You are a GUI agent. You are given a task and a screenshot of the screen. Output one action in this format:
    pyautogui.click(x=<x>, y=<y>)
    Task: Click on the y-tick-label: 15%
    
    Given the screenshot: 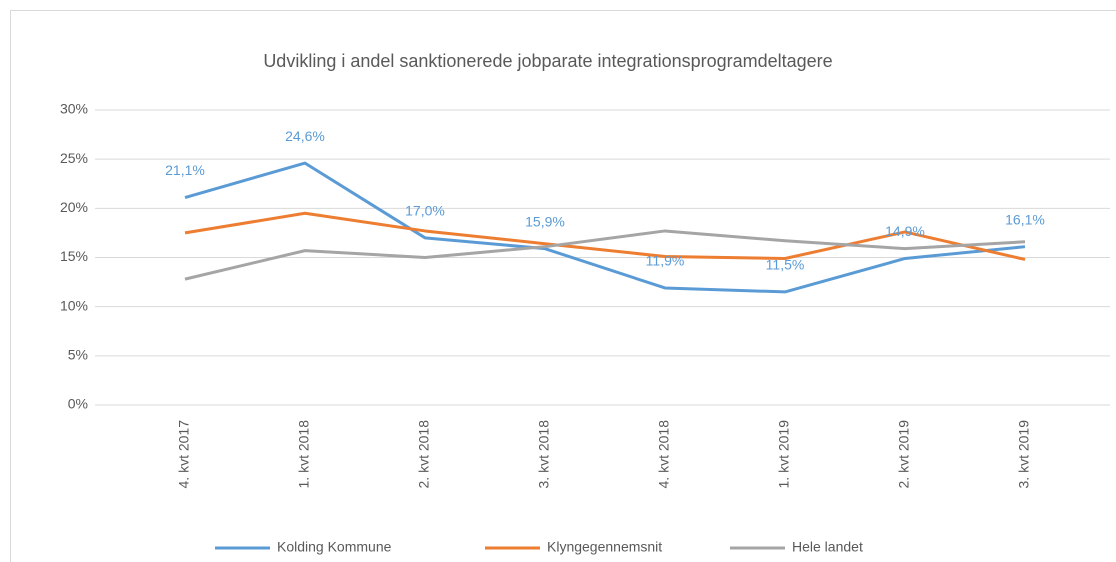 What is the action you would take?
    pyautogui.click(x=74, y=256)
    